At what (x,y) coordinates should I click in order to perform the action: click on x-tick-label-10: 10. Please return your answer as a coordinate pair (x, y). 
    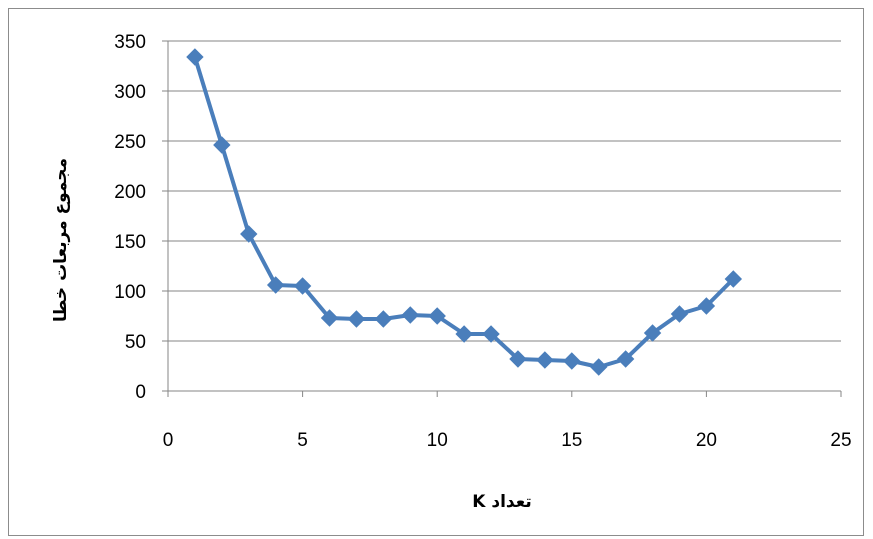
    Looking at the image, I should click on (437, 440).